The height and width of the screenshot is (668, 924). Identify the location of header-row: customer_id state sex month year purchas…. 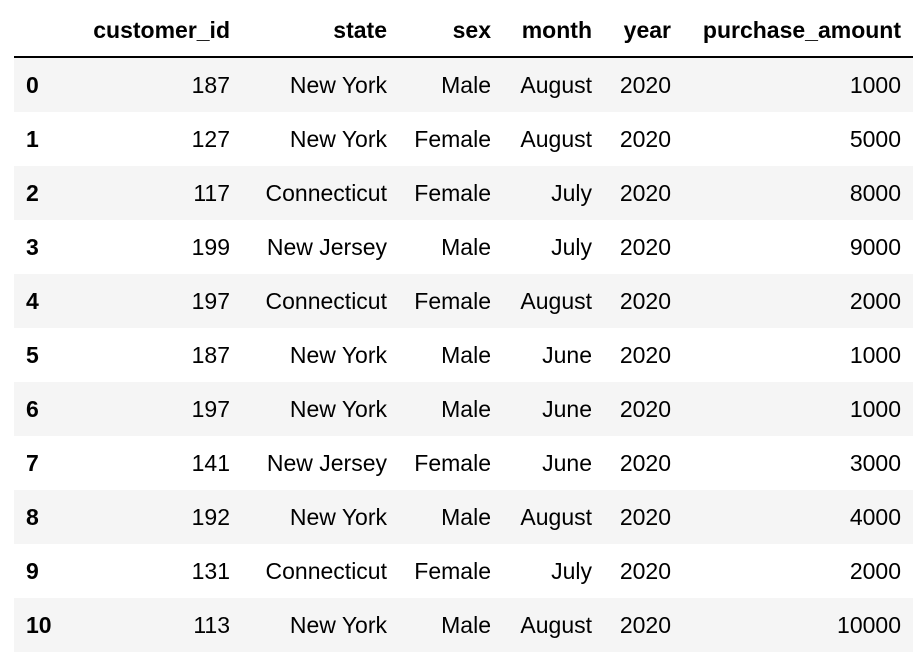
(463, 31).